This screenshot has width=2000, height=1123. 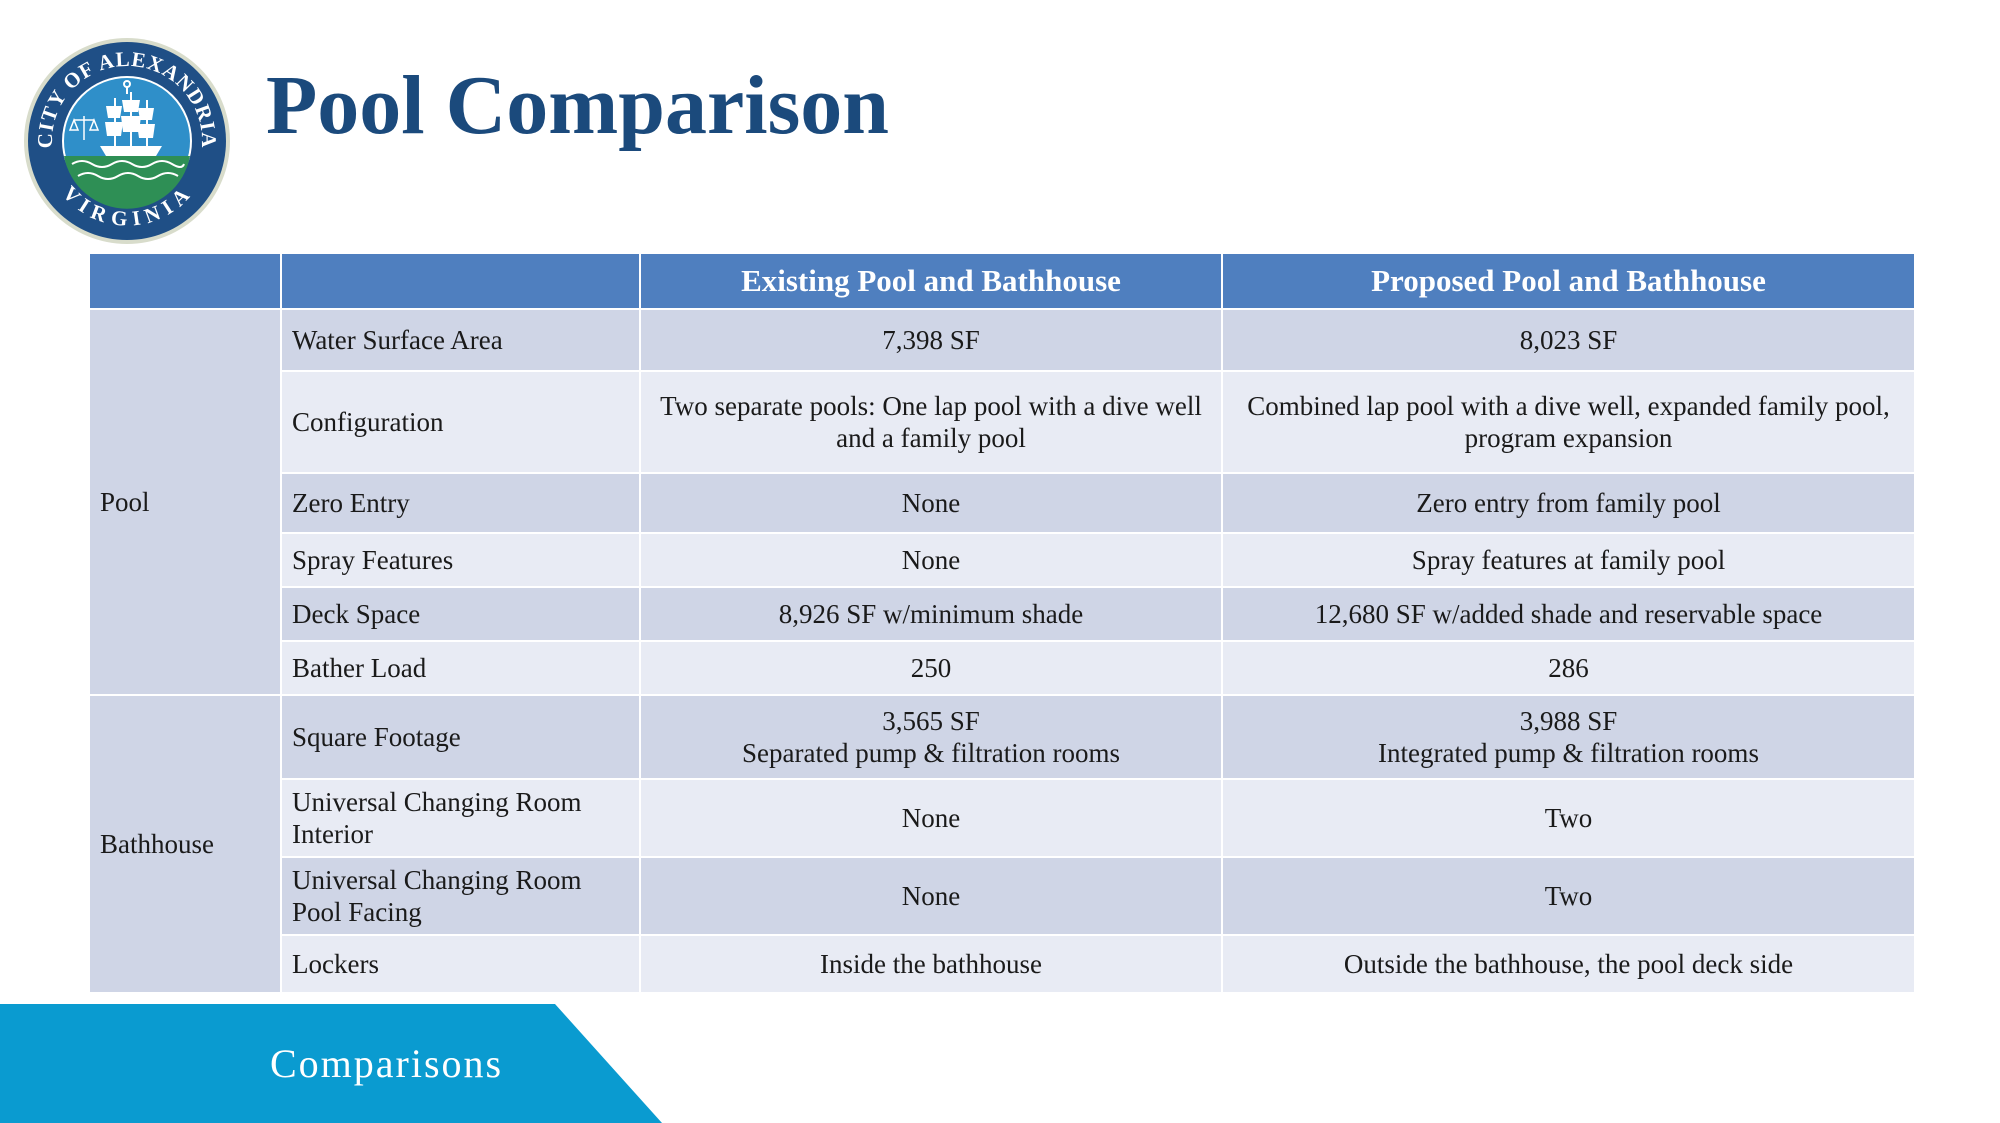 What do you see at coordinates (931, 614) in the screenshot?
I see `existing-value: 8,926 SF w/minimum shade` at bounding box center [931, 614].